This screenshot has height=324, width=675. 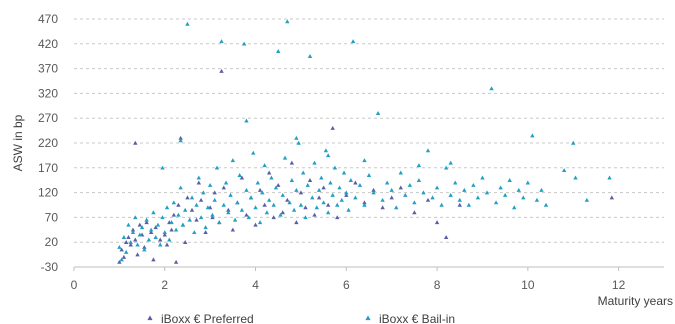 What do you see at coordinates (52, 242) in the screenshot?
I see `y-tick-label: 20` at bounding box center [52, 242].